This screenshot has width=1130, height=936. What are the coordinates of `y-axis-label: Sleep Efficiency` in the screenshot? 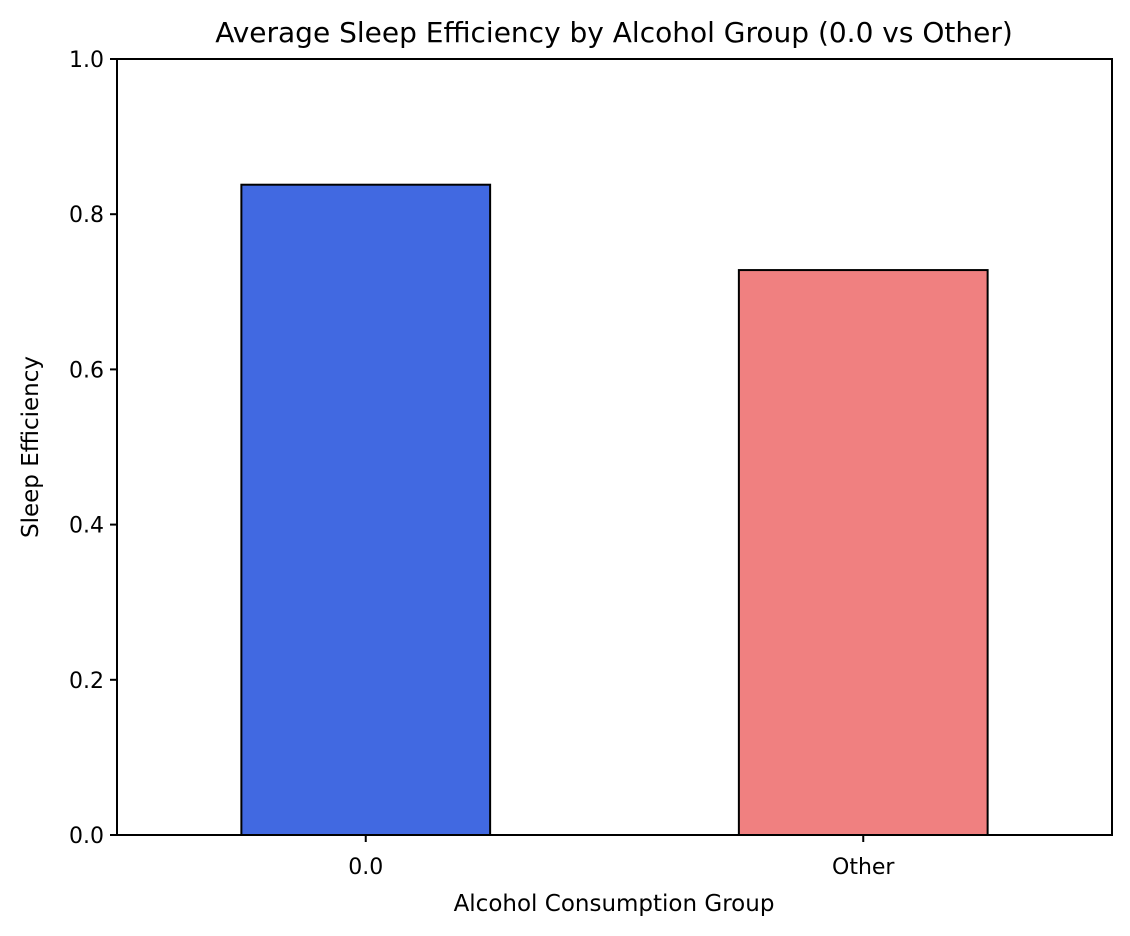 It's located at (31, 447).